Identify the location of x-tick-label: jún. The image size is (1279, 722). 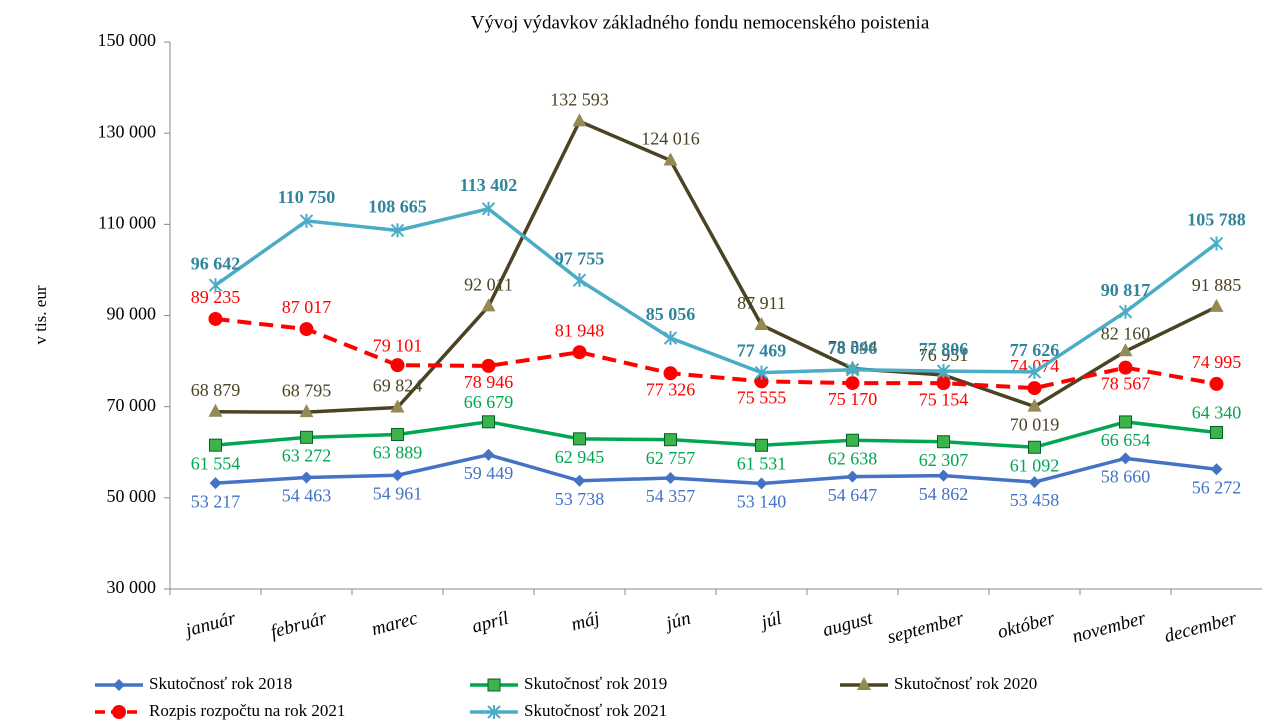
(677, 621).